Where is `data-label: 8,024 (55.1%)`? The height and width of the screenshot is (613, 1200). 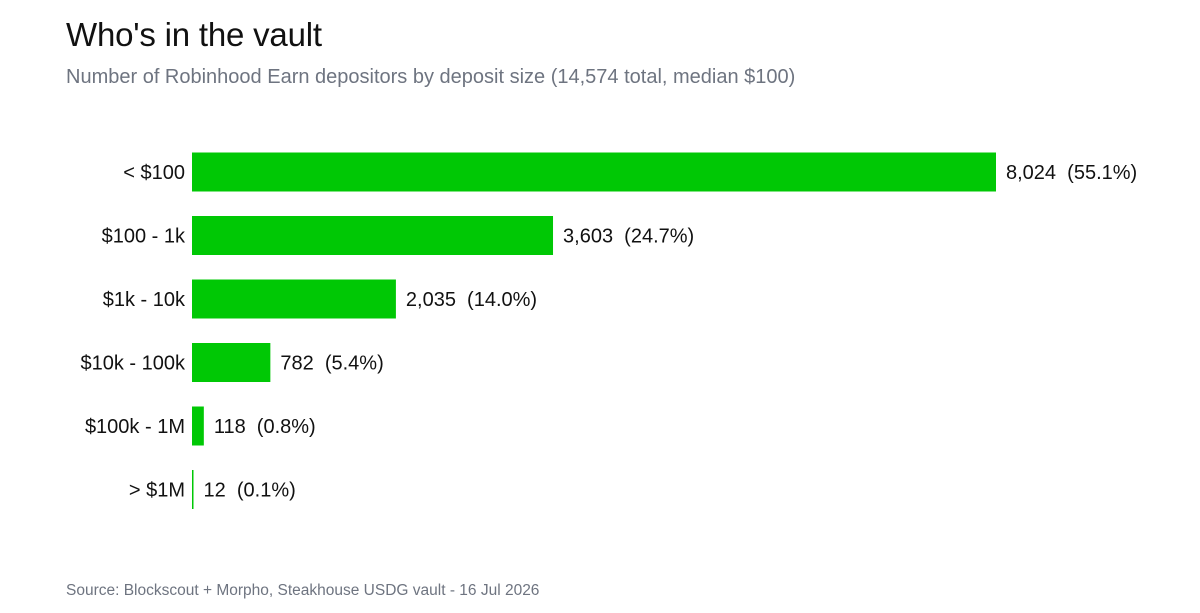 data-label: 8,024 (55.1%) is located at coordinates (1071, 173).